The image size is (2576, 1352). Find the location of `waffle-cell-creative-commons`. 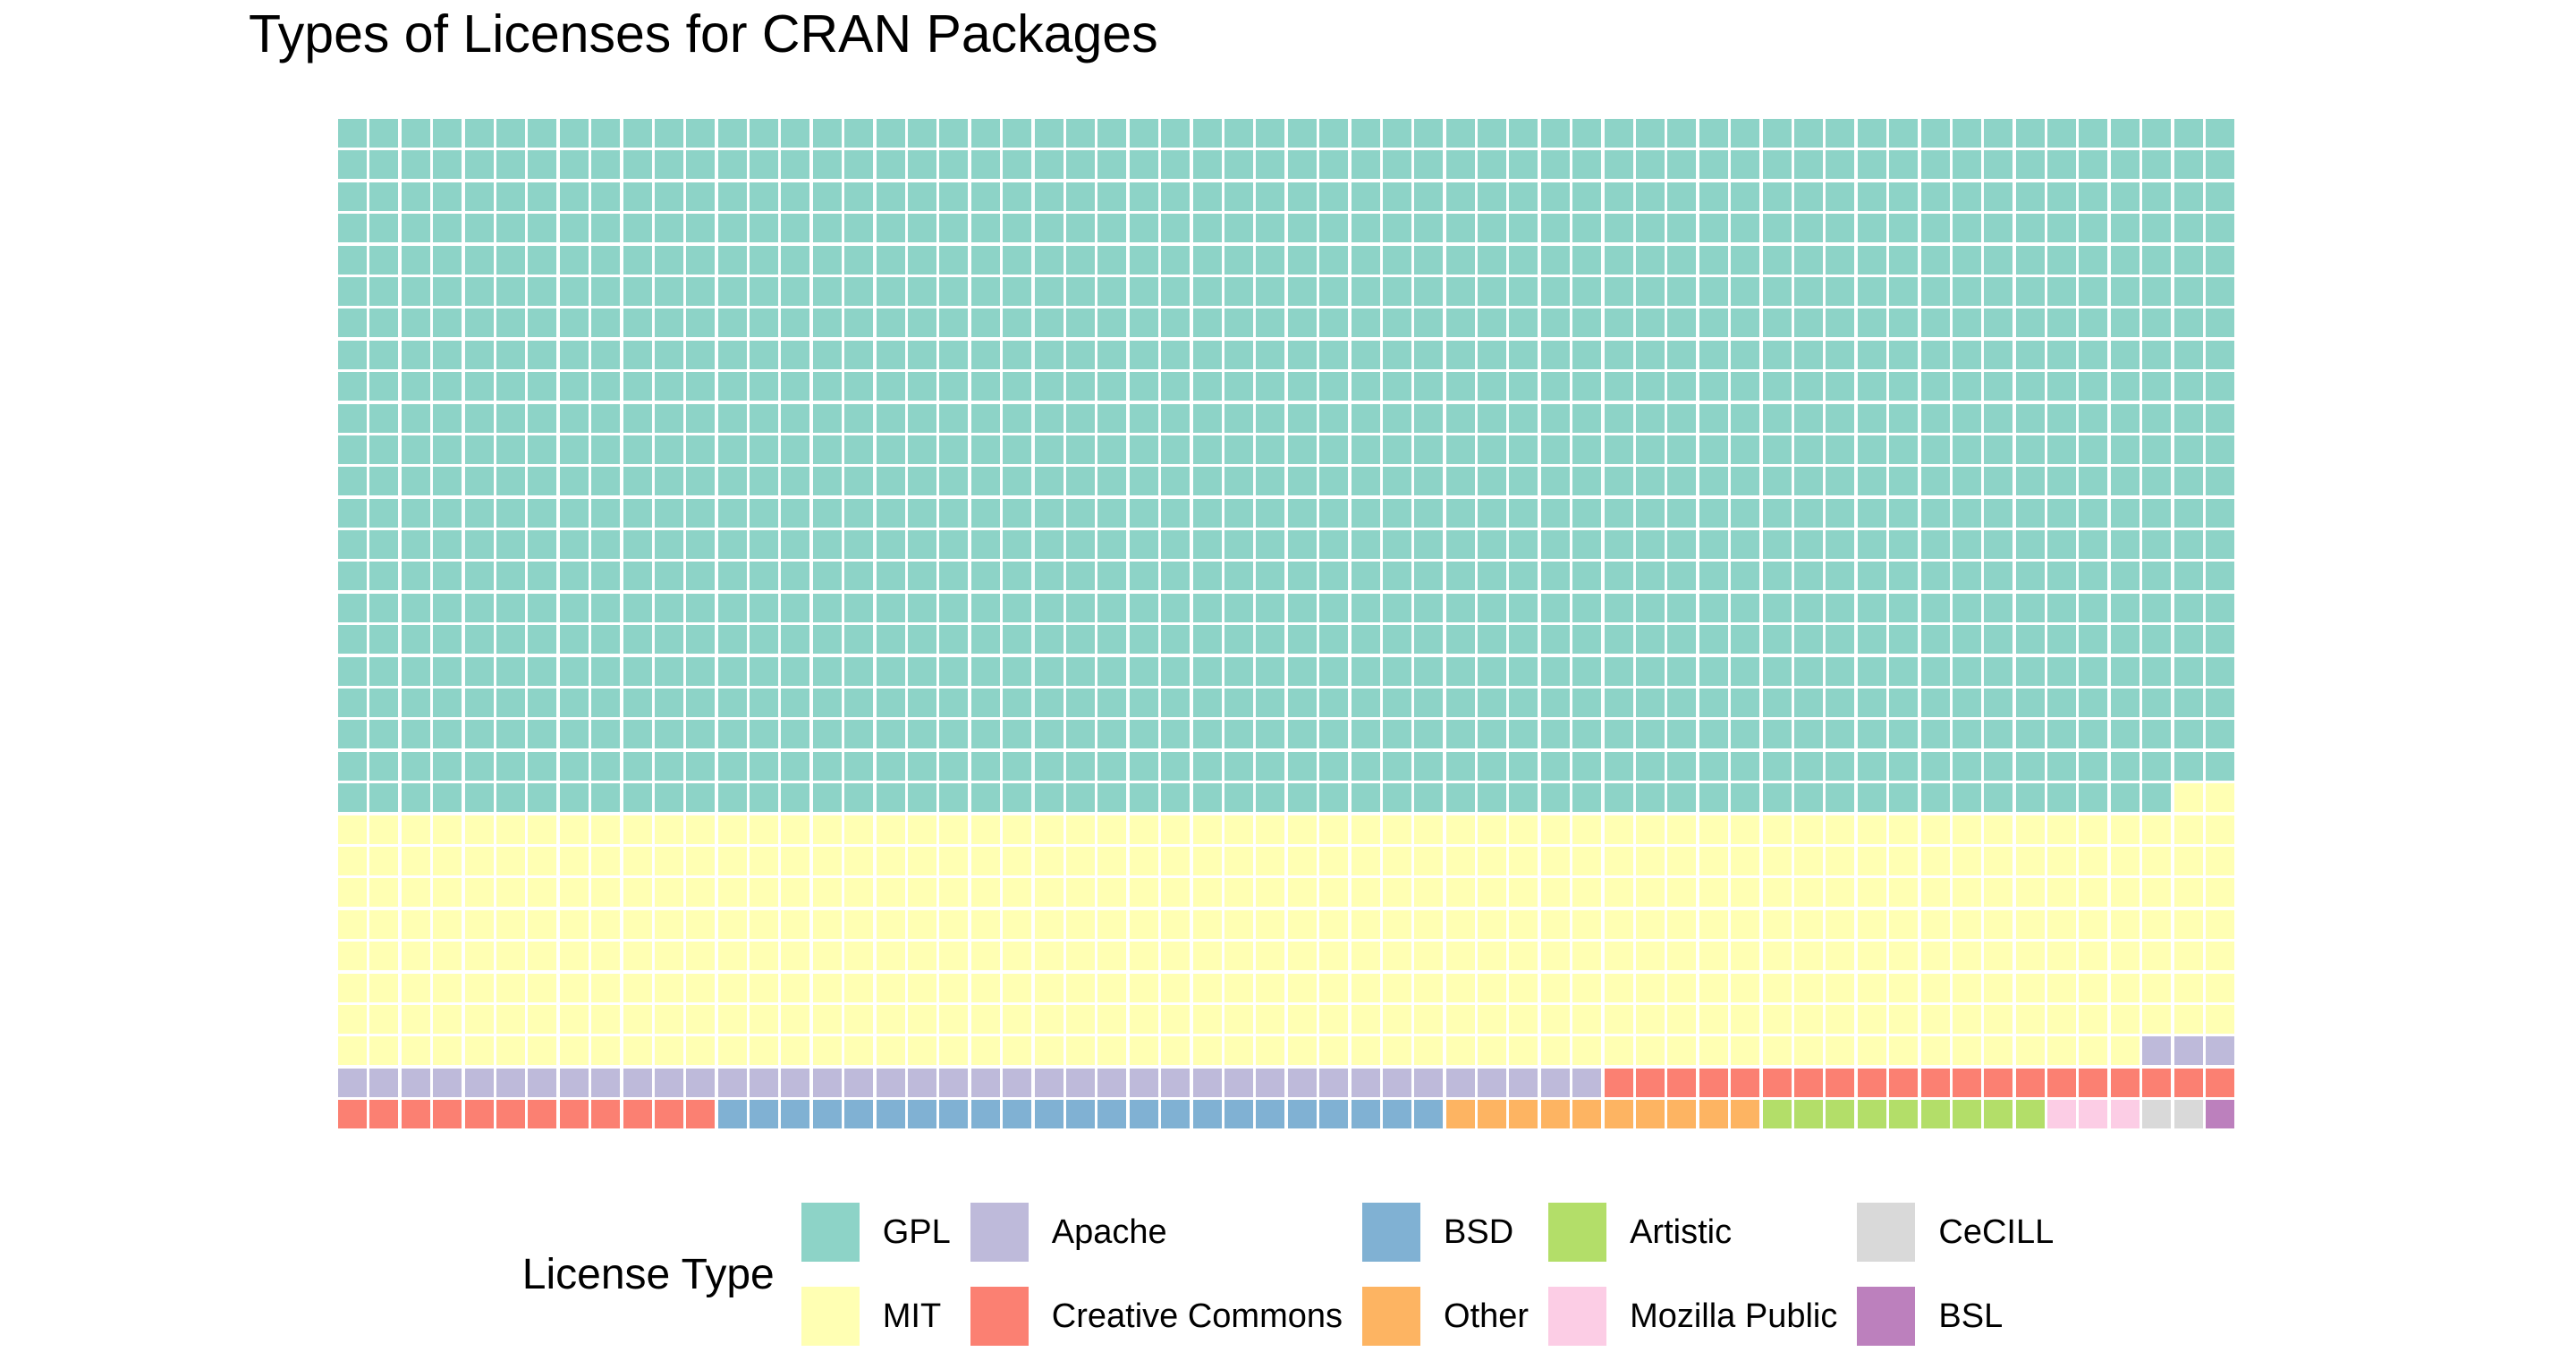

waffle-cell-creative-commons is located at coordinates (1682, 1082).